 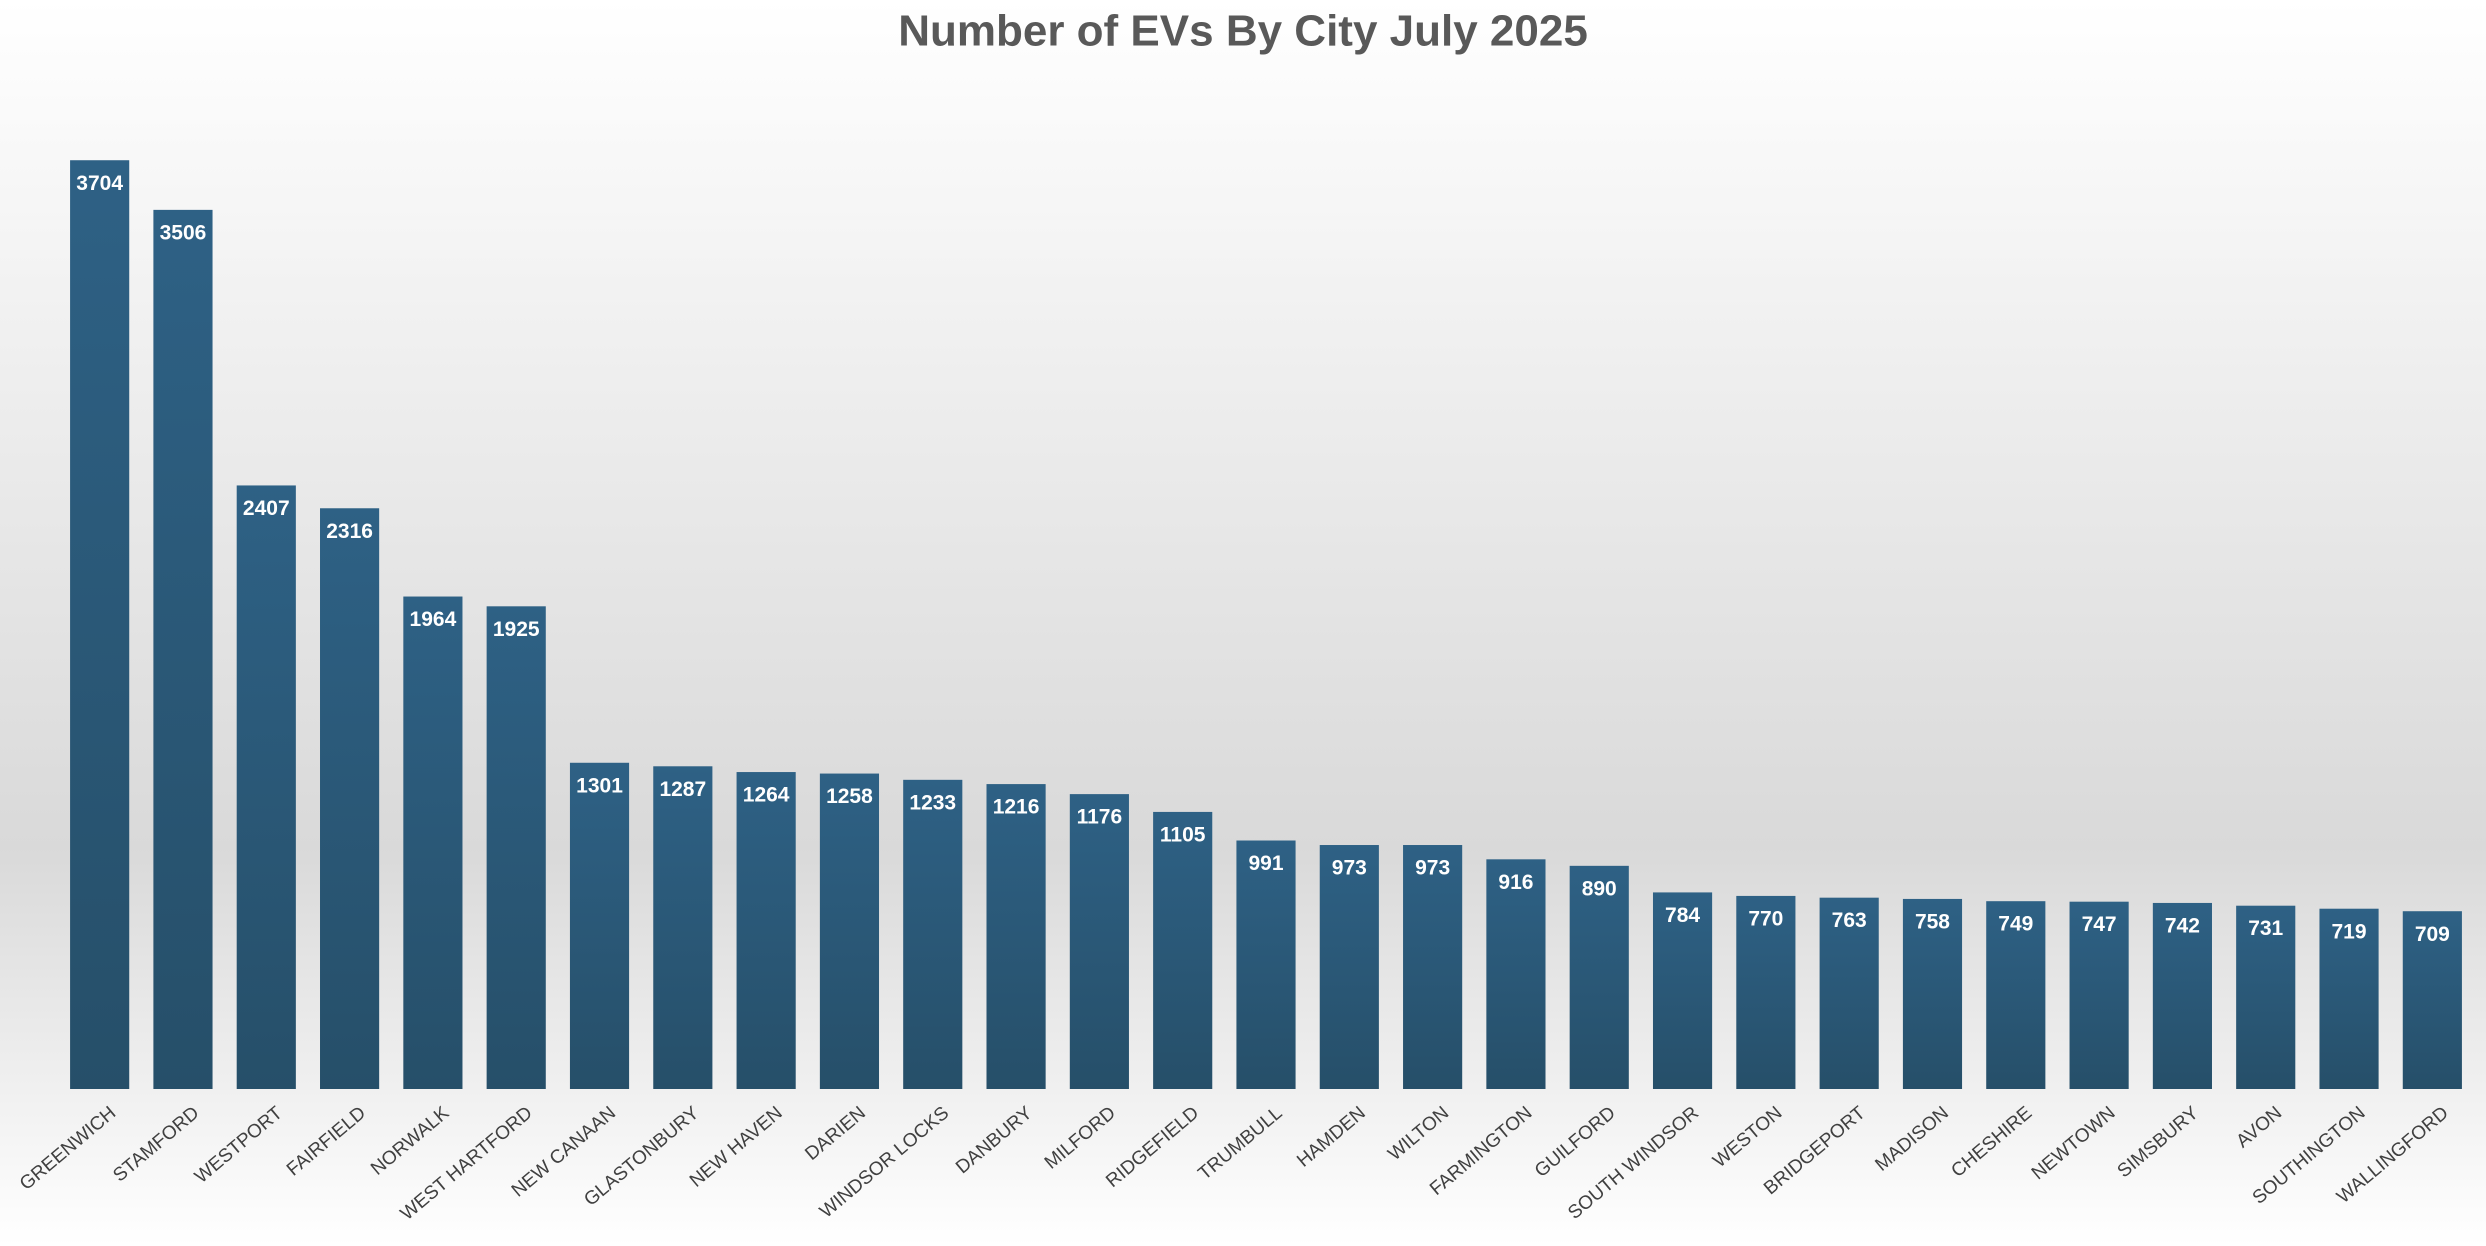 What do you see at coordinates (2015, 924) in the screenshot?
I see `value-label: 749` at bounding box center [2015, 924].